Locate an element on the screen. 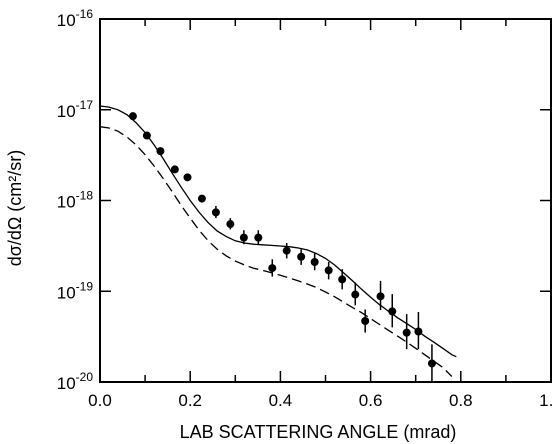 The width and height of the screenshot is (552, 444). x-tick-label: 0.8 is located at coordinates (461, 400).